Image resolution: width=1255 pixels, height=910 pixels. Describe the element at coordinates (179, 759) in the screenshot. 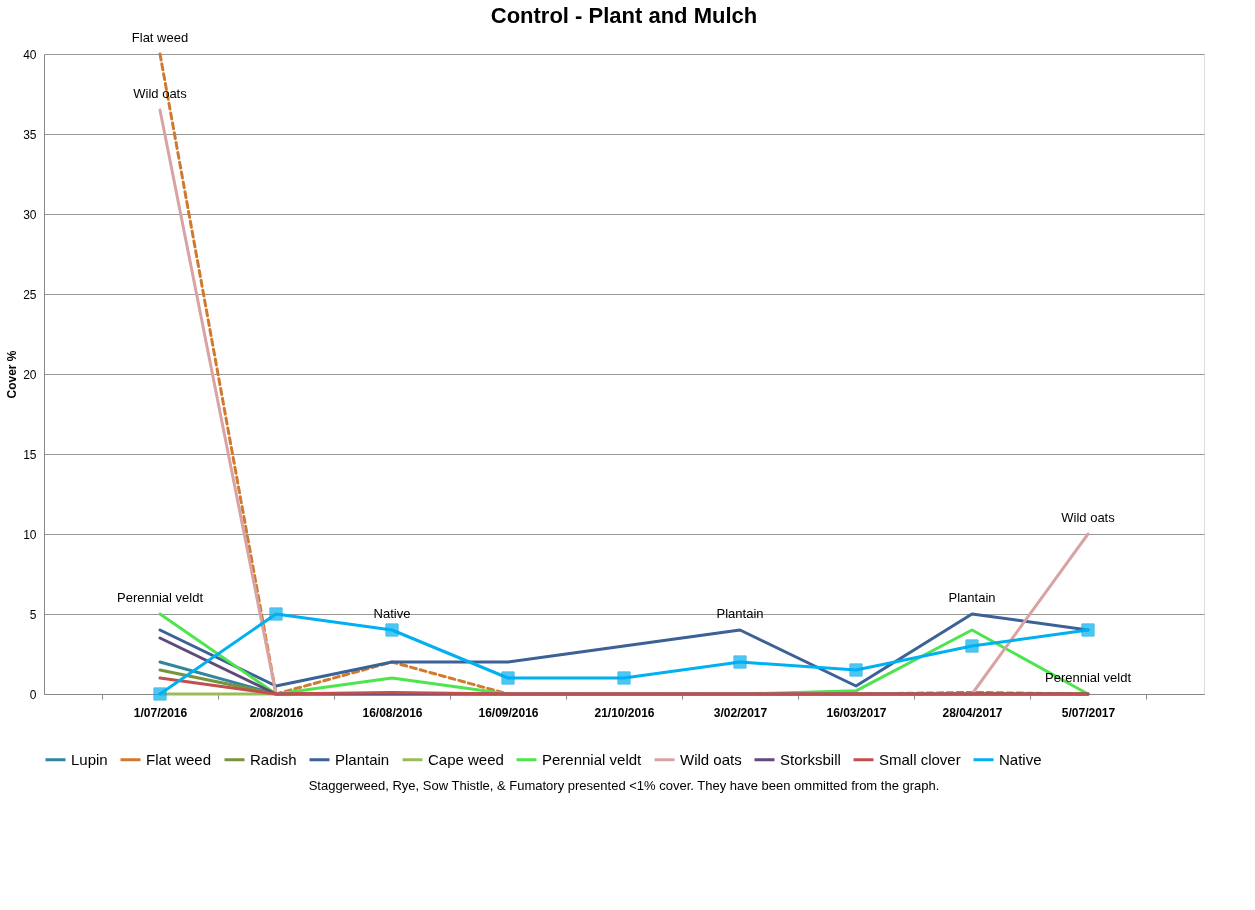

I see `legend-label: Flat weed` at that location.